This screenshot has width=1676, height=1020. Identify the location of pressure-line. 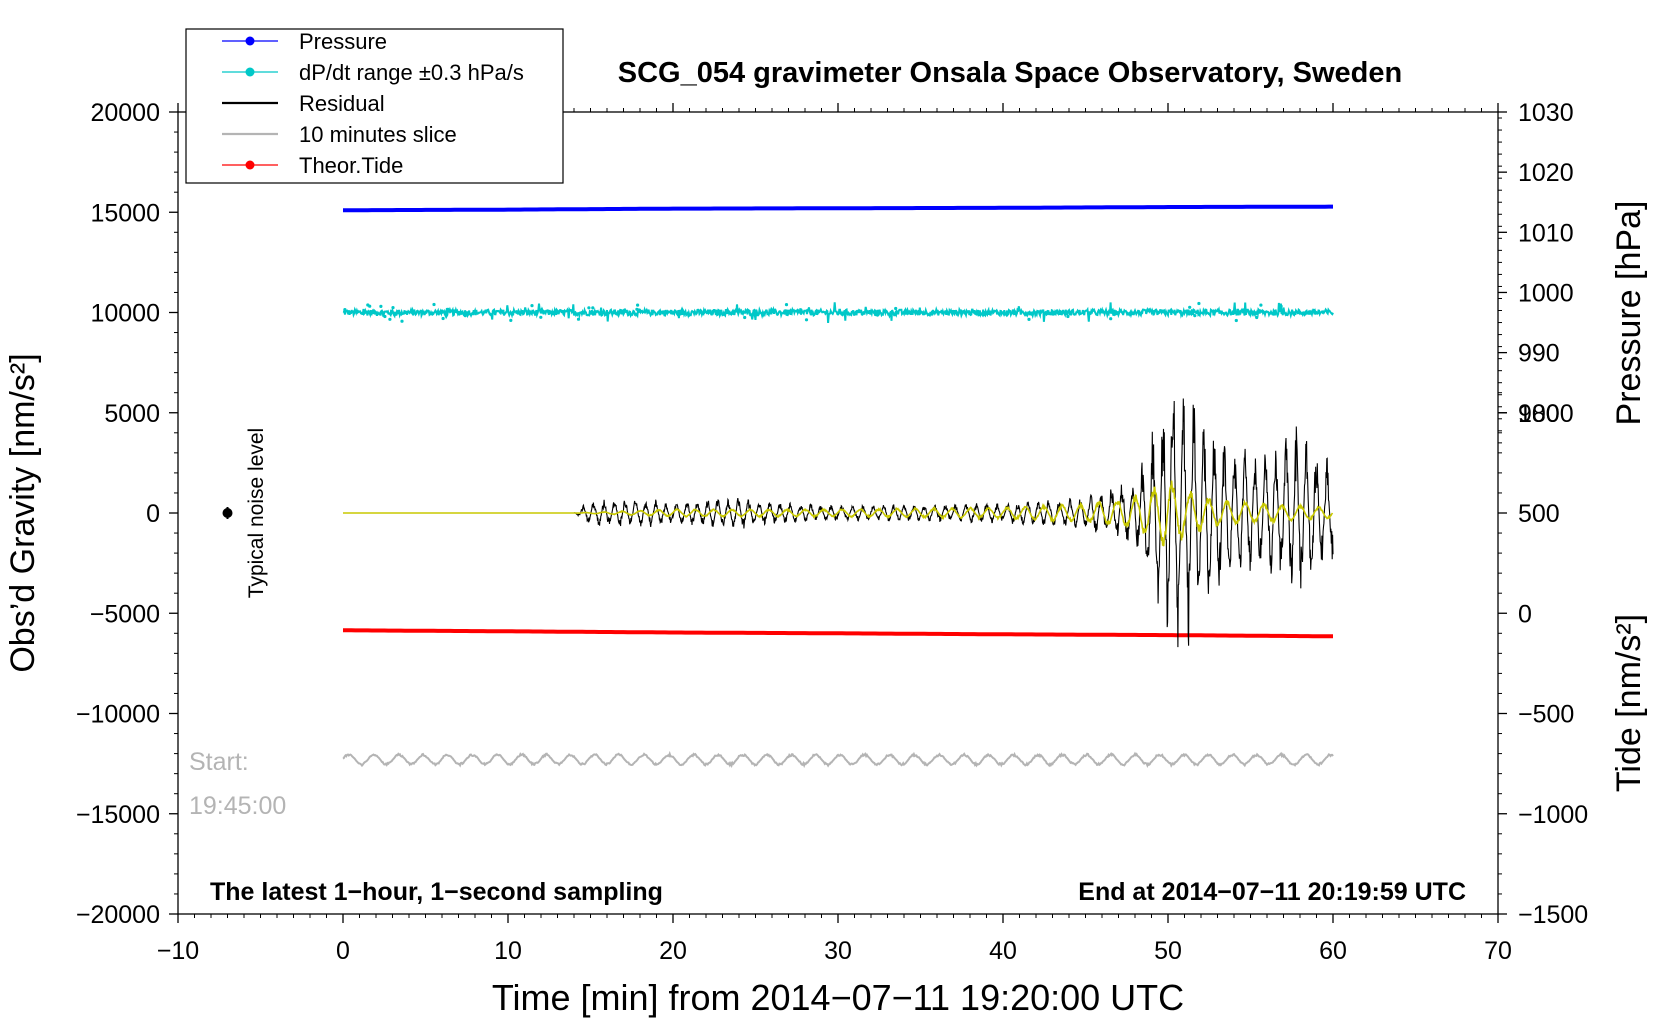
(838, 208).